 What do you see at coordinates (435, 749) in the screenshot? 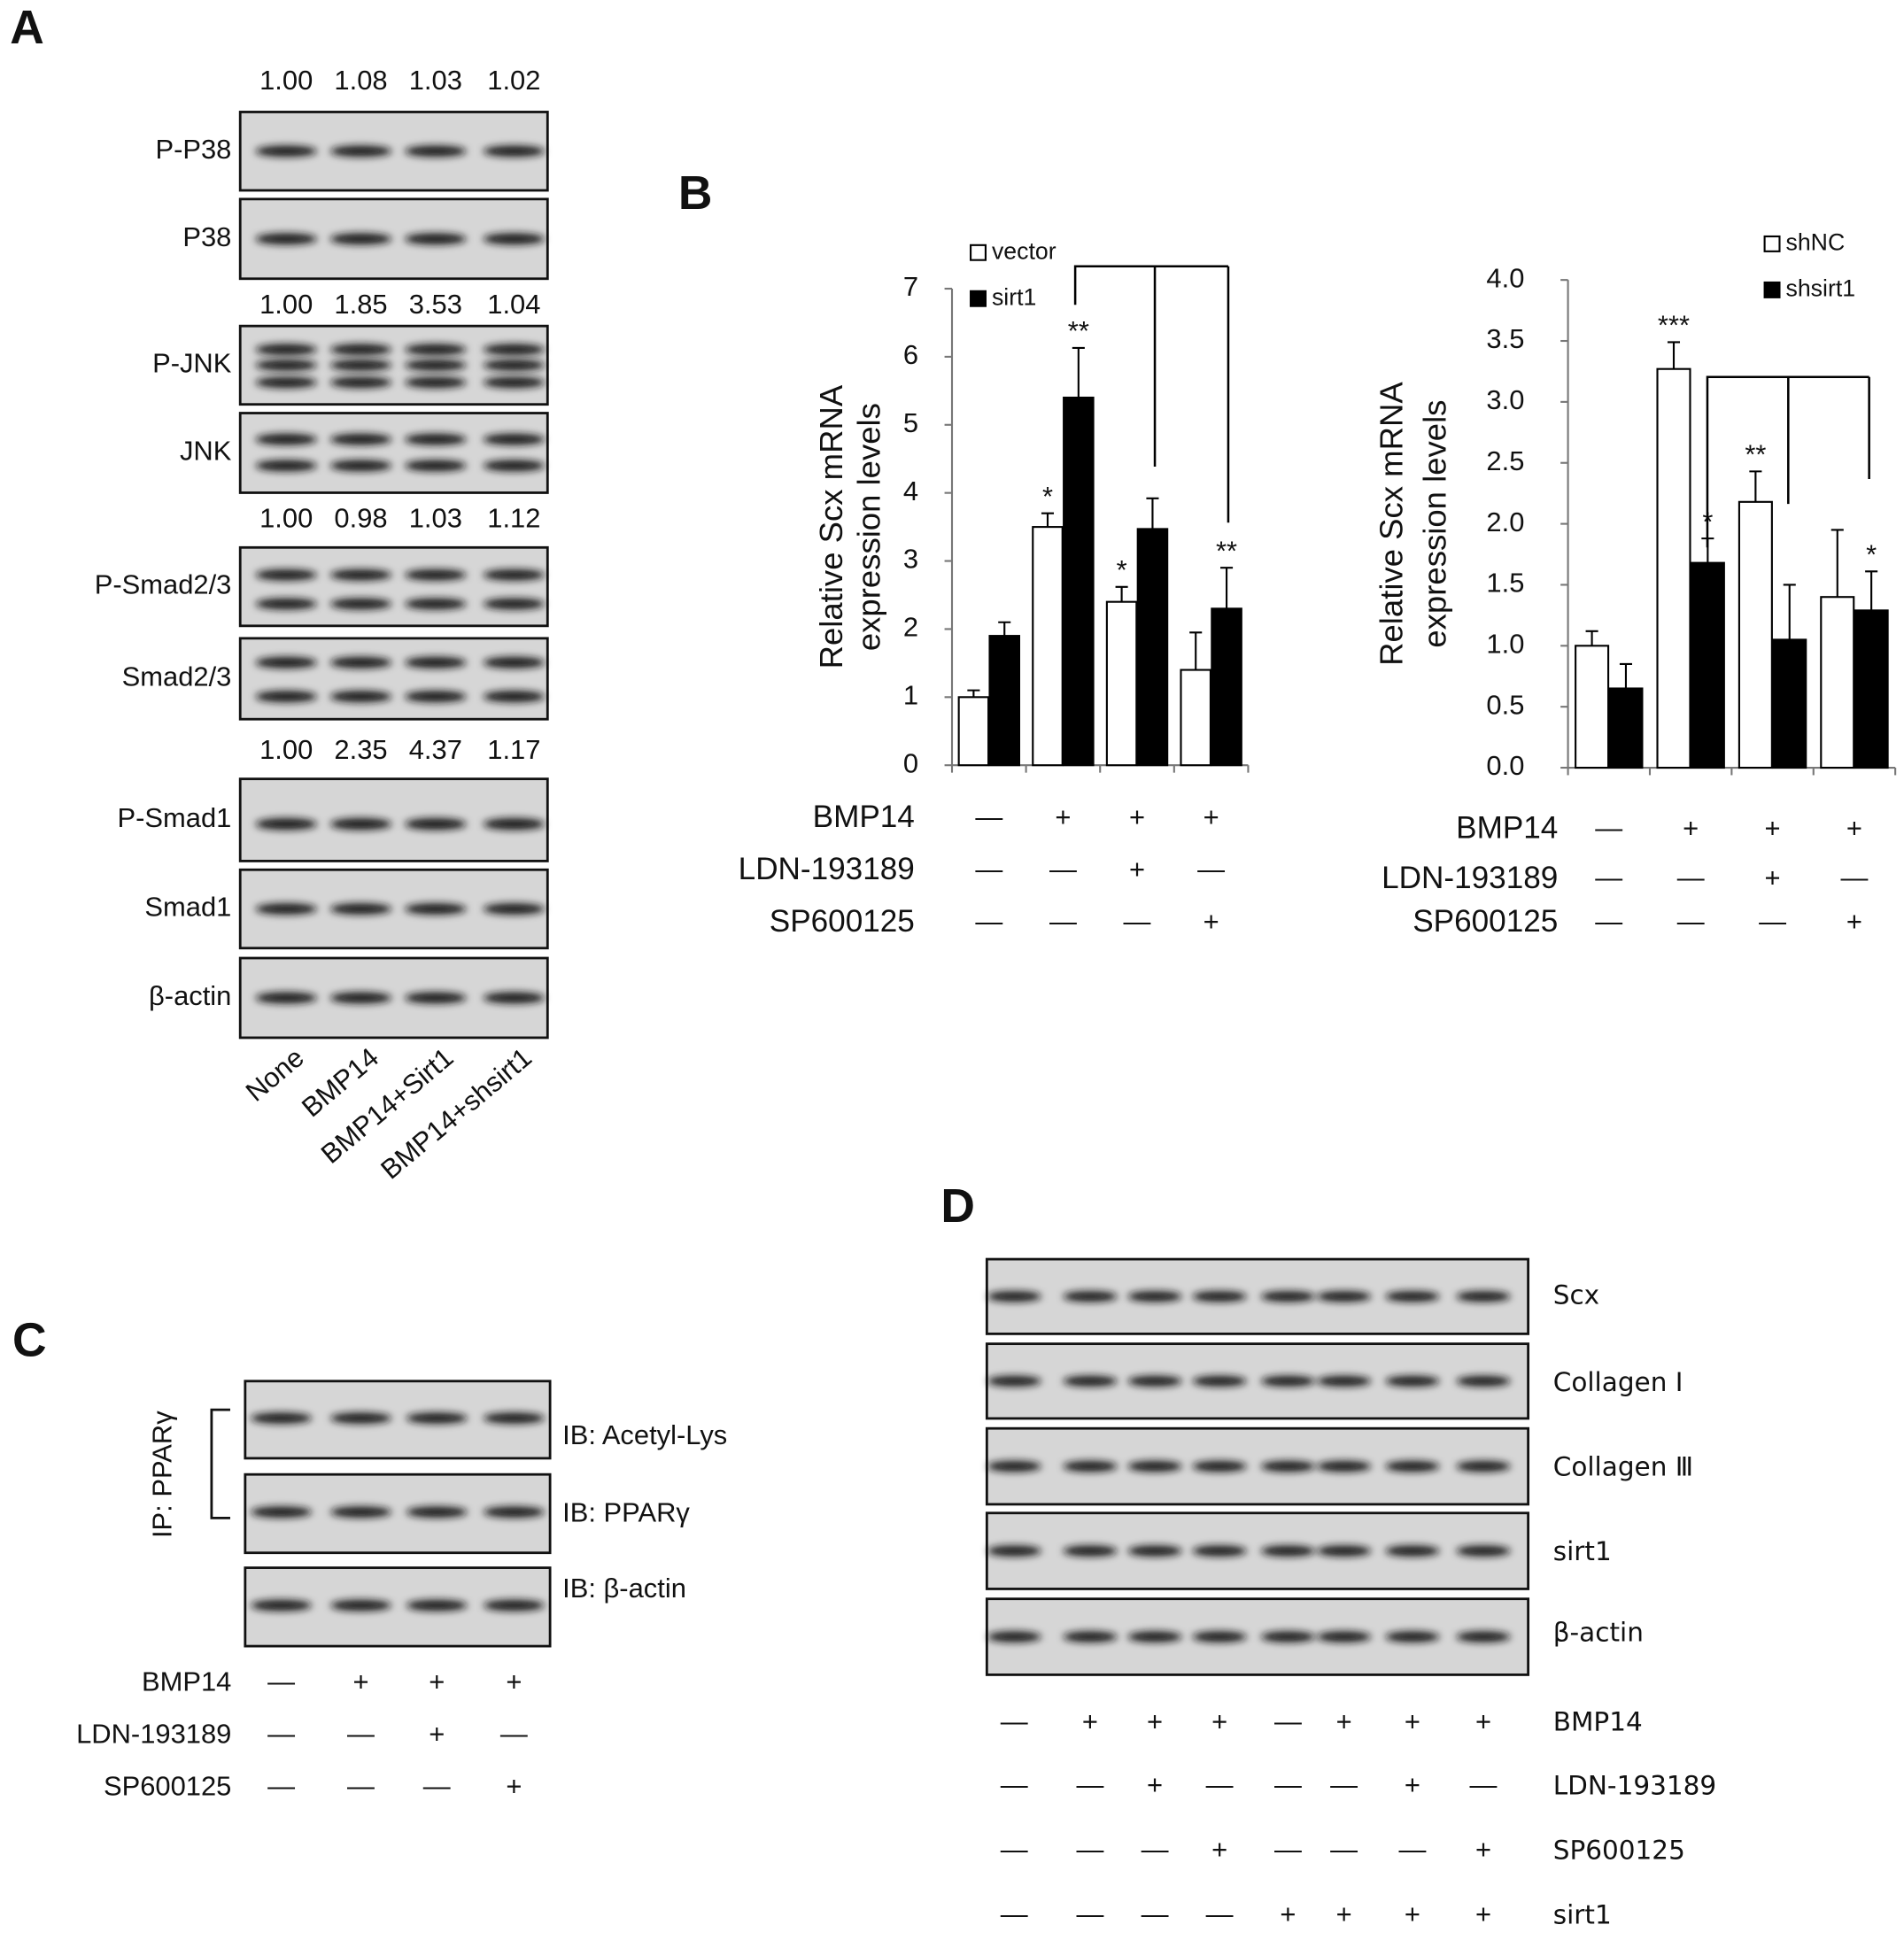
I see `ratio-label: 4.37` at bounding box center [435, 749].